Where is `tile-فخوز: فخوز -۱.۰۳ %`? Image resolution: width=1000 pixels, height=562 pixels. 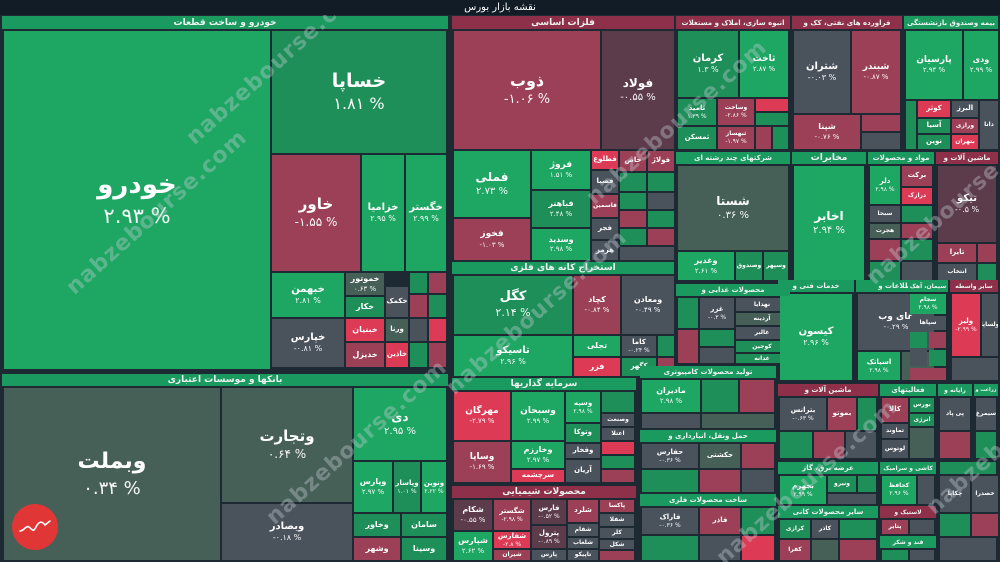
tile-فخوز: فخوز -۱.۰۳ % is located at coordinates (492, 239).